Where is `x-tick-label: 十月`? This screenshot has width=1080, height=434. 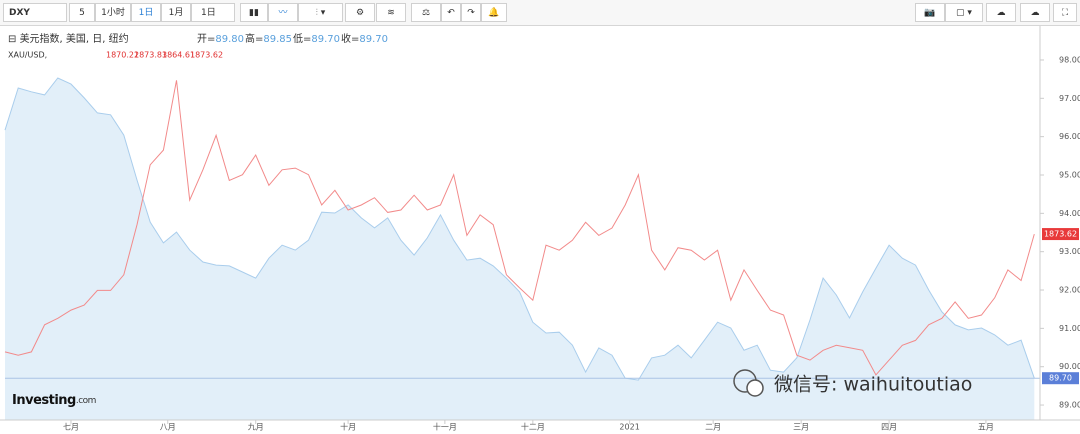 x-tick-label: 十月 is located at coordinates (348, 427).